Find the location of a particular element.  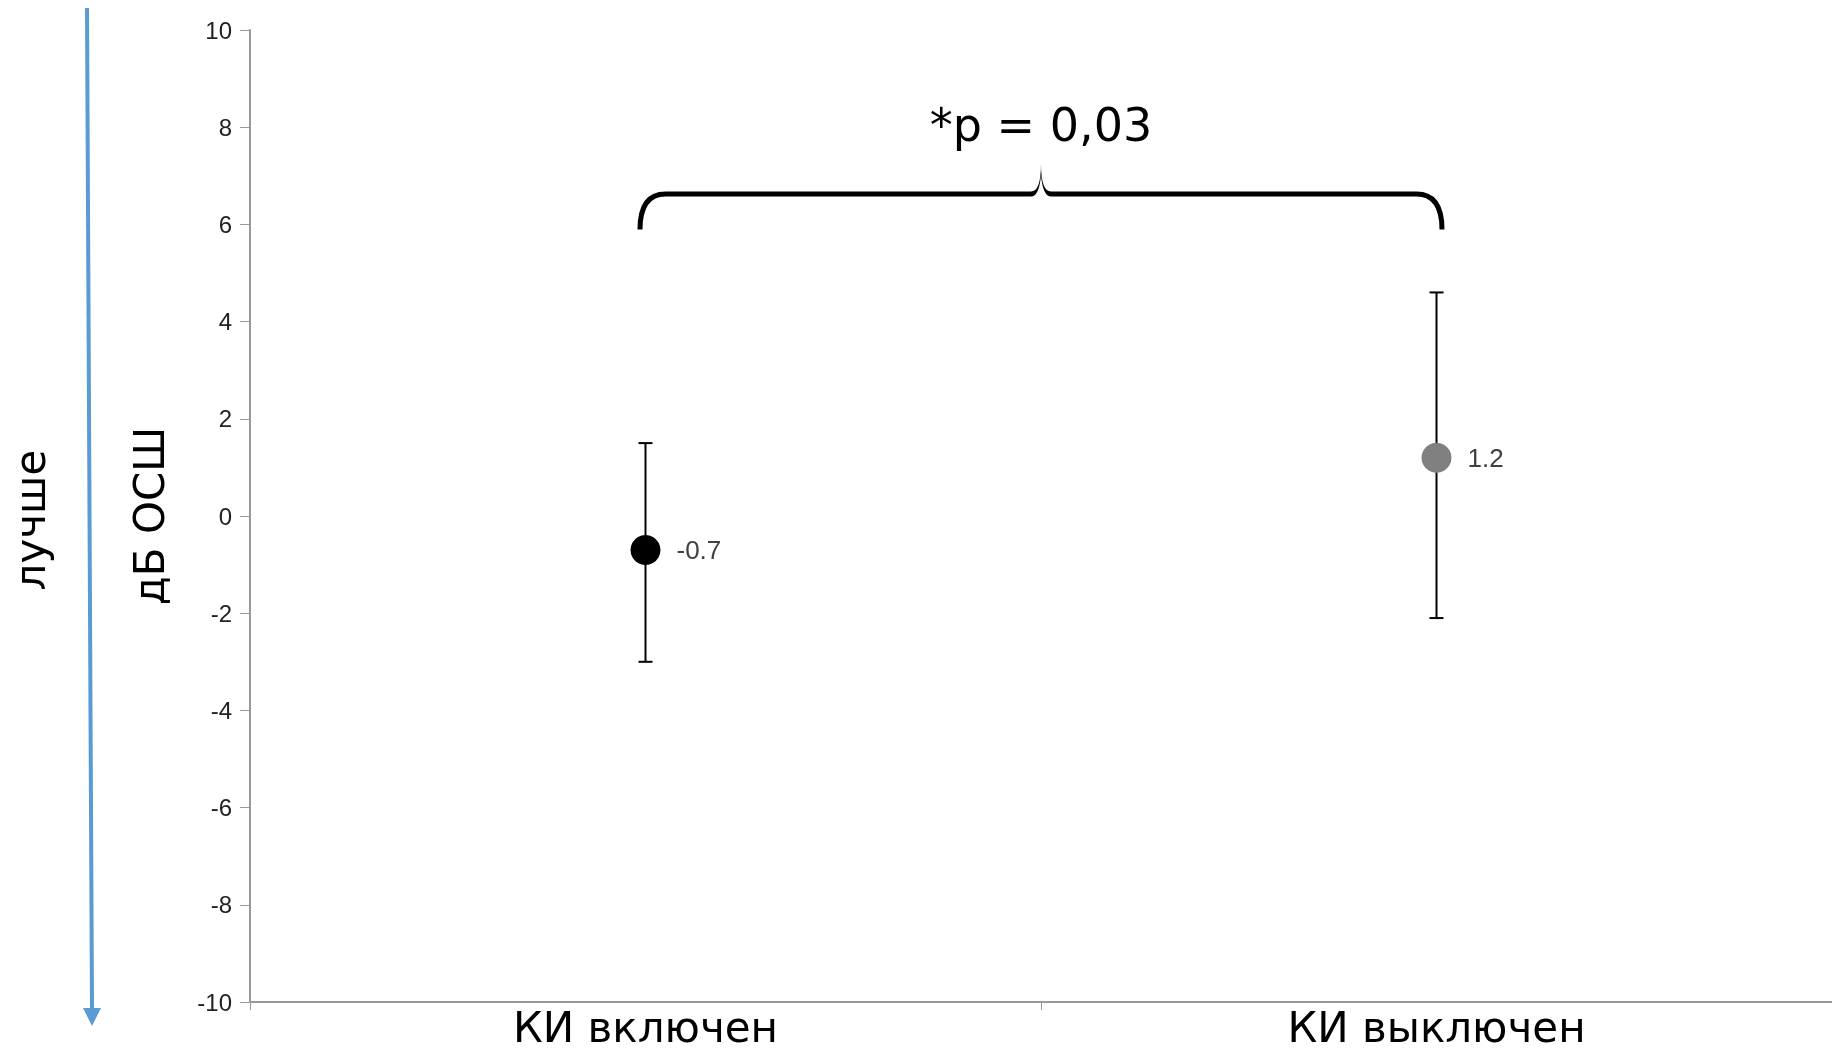

data-label: 1.2 is located at coordinates (1485, 457).